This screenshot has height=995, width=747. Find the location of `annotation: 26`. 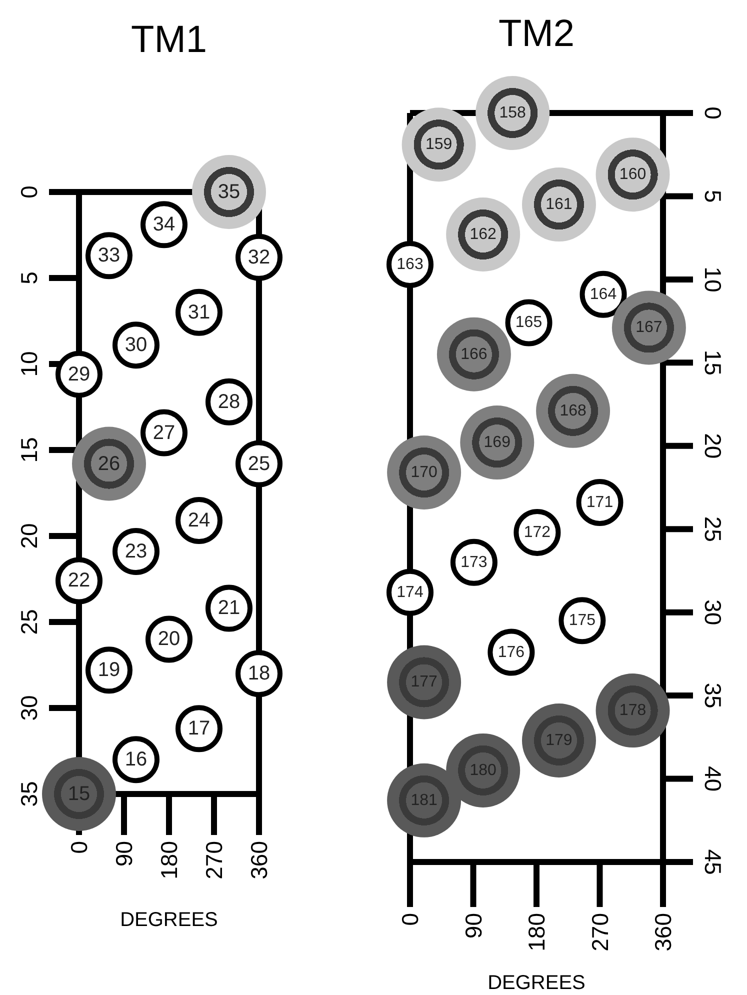

annotation: 26 is located at coordinates (109, 463).